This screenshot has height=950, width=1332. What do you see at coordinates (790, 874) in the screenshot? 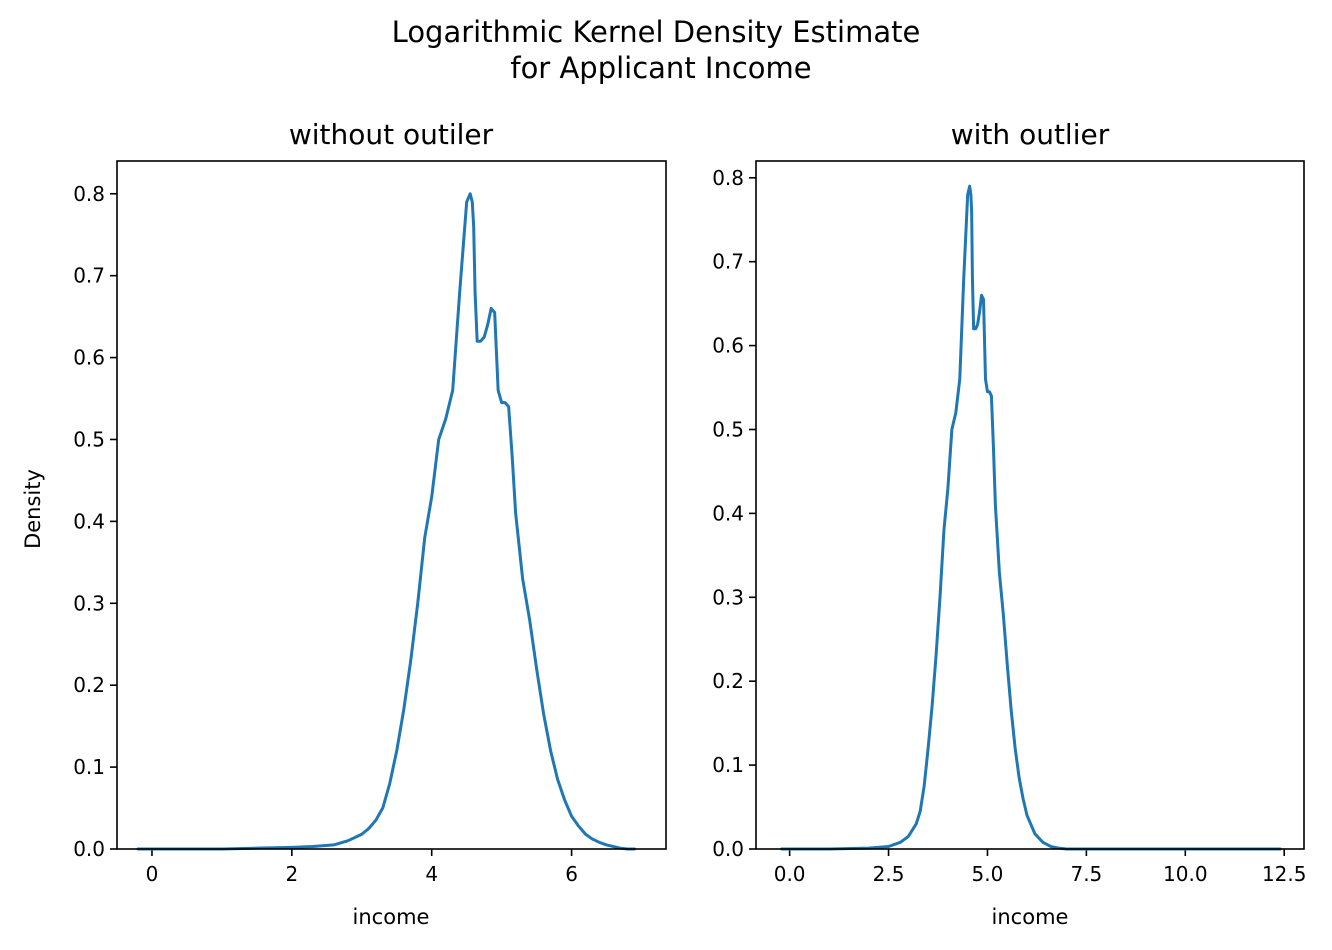
I see `right-x-tick-label: 0.0` at bounding box center [790, 874].